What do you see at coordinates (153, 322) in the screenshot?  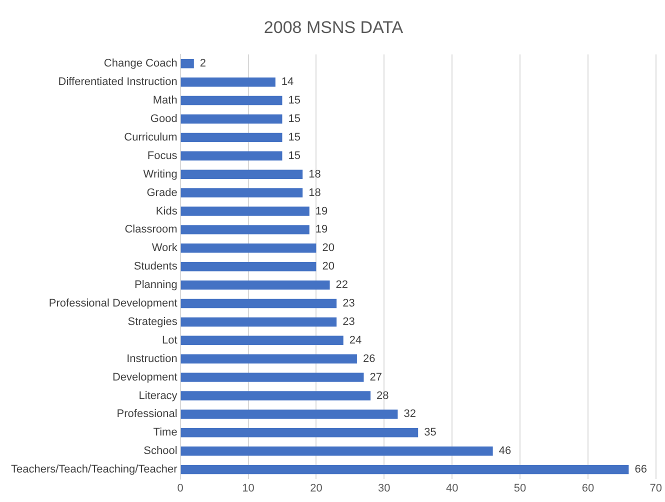 I see `y-tick-label: Strategies` at bounding box center [153, 322].